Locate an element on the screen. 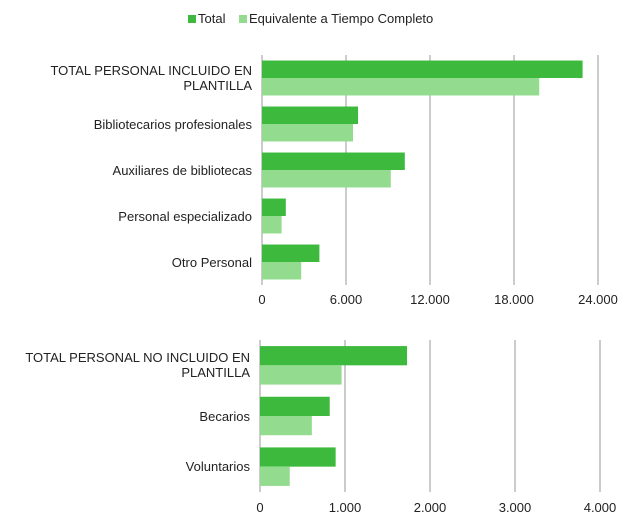  x-tick-label: 24.000 is located at coordinates (598, 299).